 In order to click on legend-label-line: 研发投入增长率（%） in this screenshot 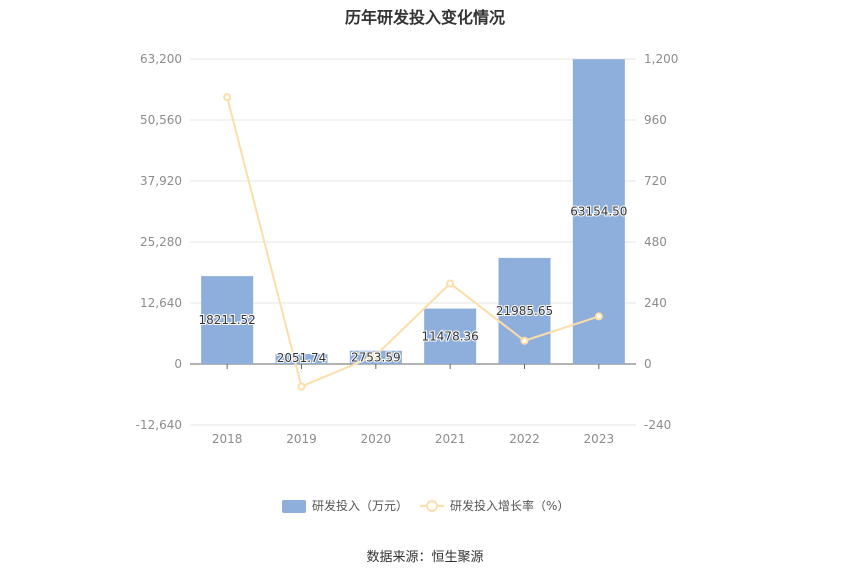, I will do `click(509, 505)`.